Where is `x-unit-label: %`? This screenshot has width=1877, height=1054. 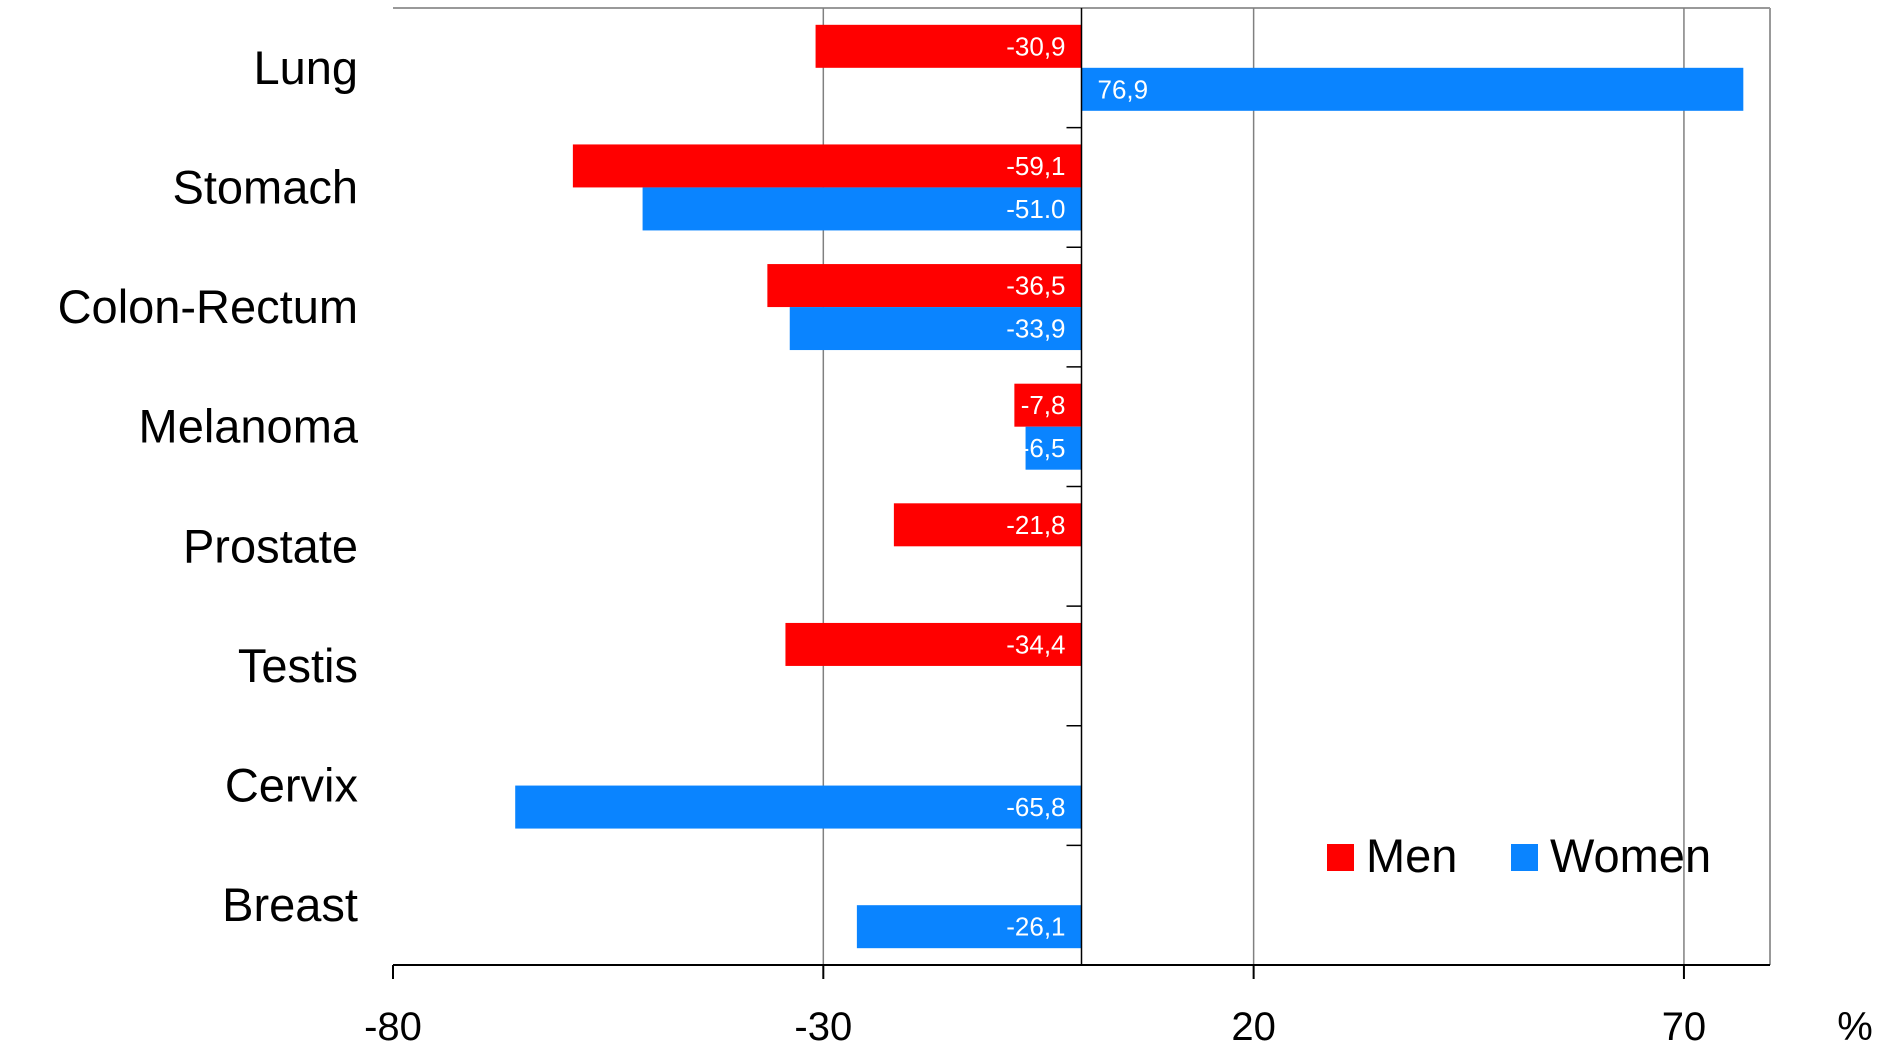
x-unit-label: % is located at coordinates (1855, 1027).